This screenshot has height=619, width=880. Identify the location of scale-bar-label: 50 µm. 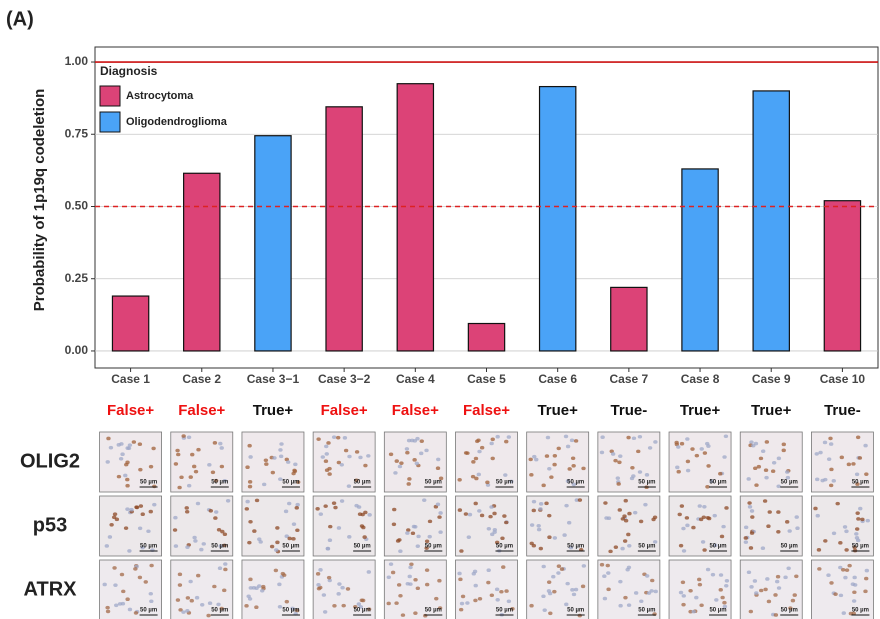
(789, 611).